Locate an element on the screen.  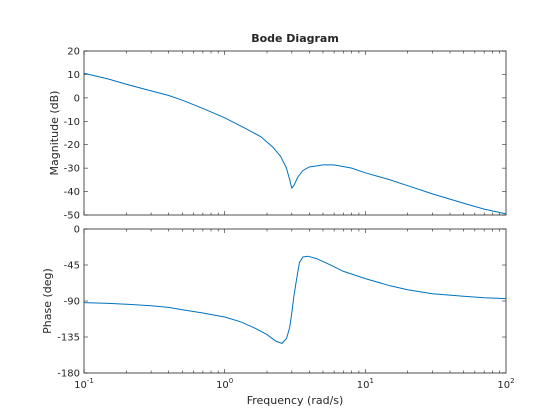
ytick-label: 20 is located at coordinates (73, 52).